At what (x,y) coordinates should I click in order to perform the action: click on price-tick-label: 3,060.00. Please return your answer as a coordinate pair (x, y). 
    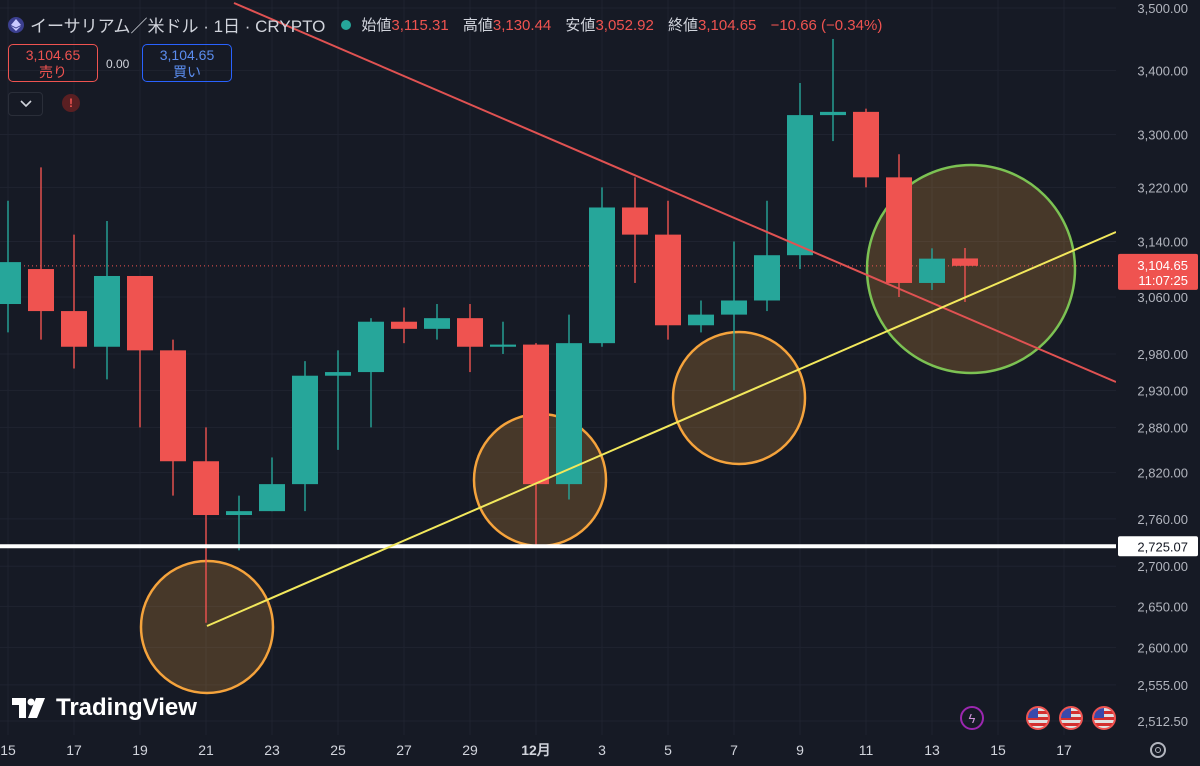
    Looking at the image, I should click on (1162, 297).